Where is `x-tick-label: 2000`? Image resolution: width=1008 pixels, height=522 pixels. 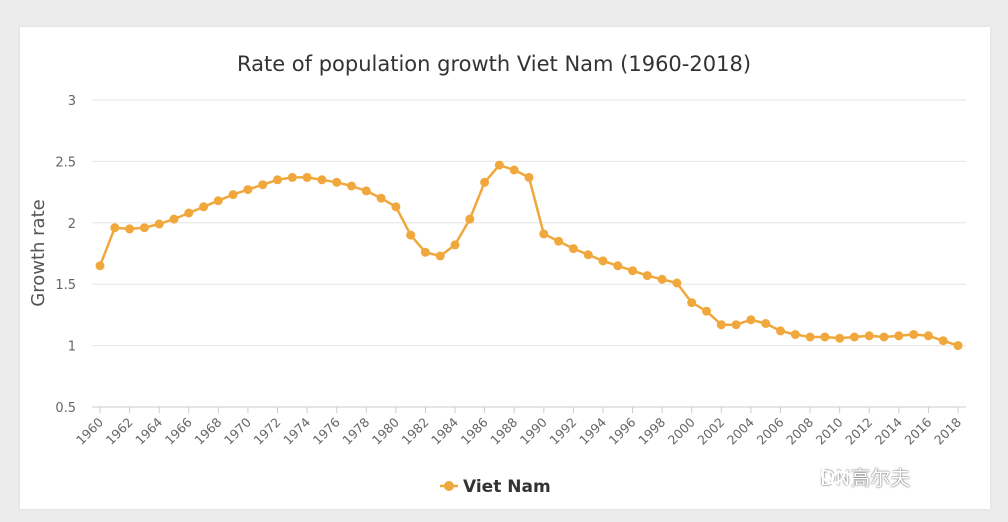
x-tick-label: 2000 is located at coordinates (681, 430).